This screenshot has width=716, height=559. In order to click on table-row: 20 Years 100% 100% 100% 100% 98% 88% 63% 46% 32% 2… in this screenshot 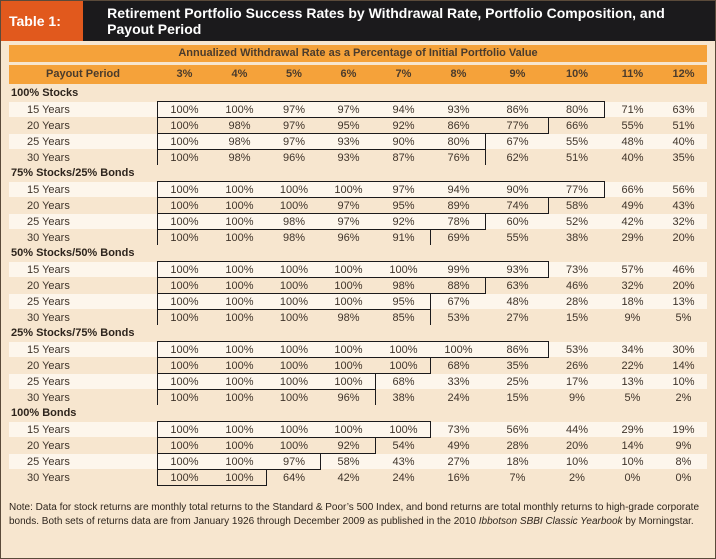, I will do `click(358, 285)`.